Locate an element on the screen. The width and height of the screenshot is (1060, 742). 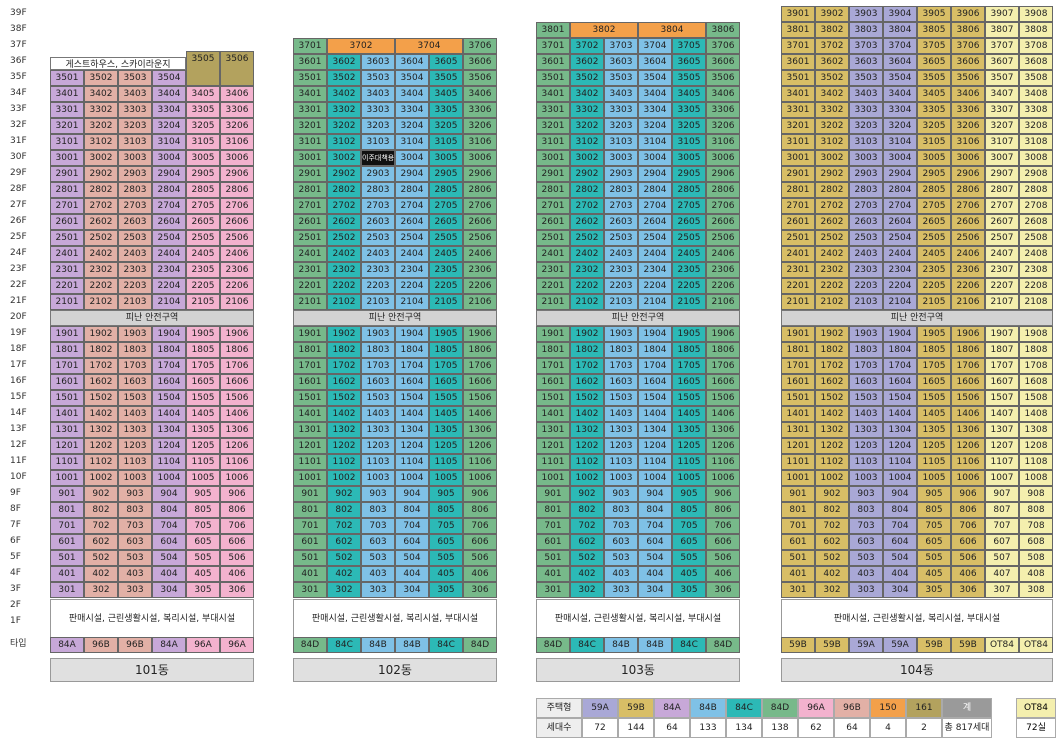
unit-cell: 2806 is located at coordinates (480, 190).